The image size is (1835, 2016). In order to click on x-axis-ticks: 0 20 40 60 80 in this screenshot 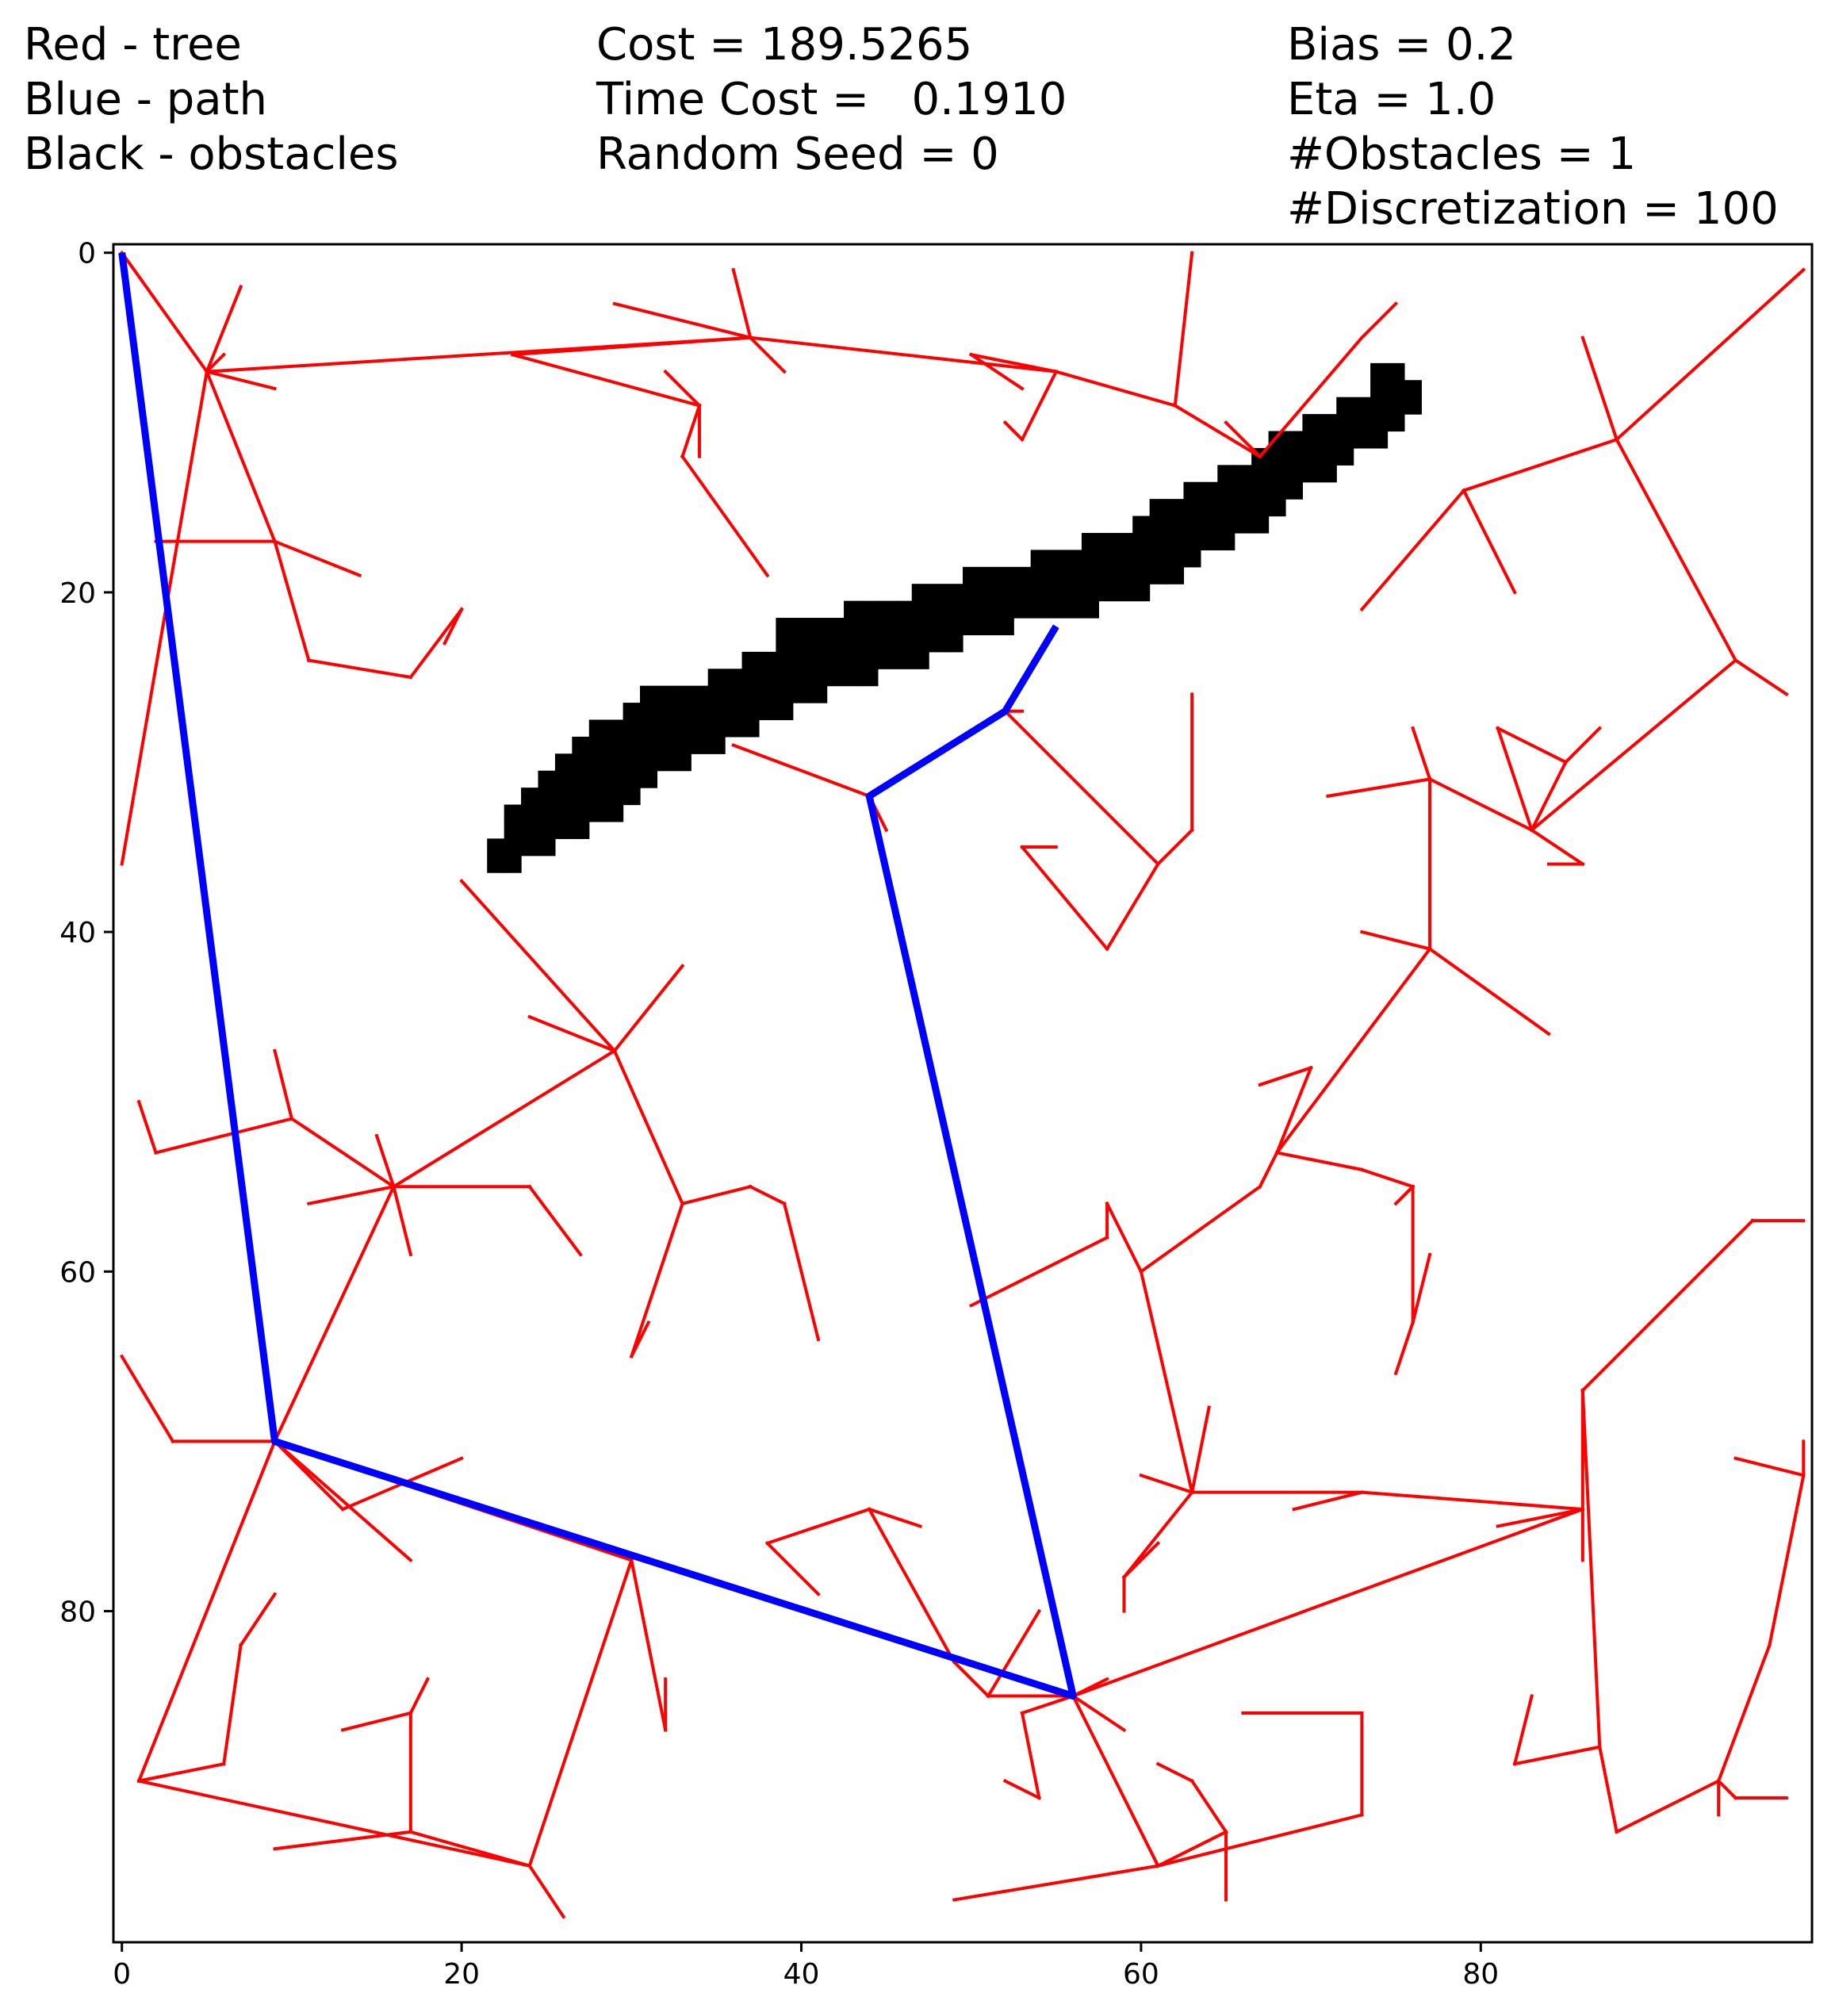, I will do `click(806, 1967)`.